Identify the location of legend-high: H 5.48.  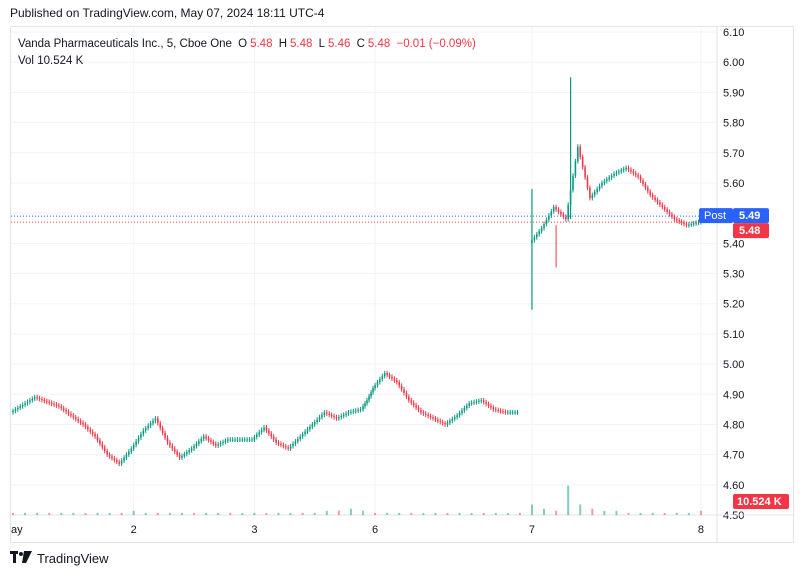
(295, 44).